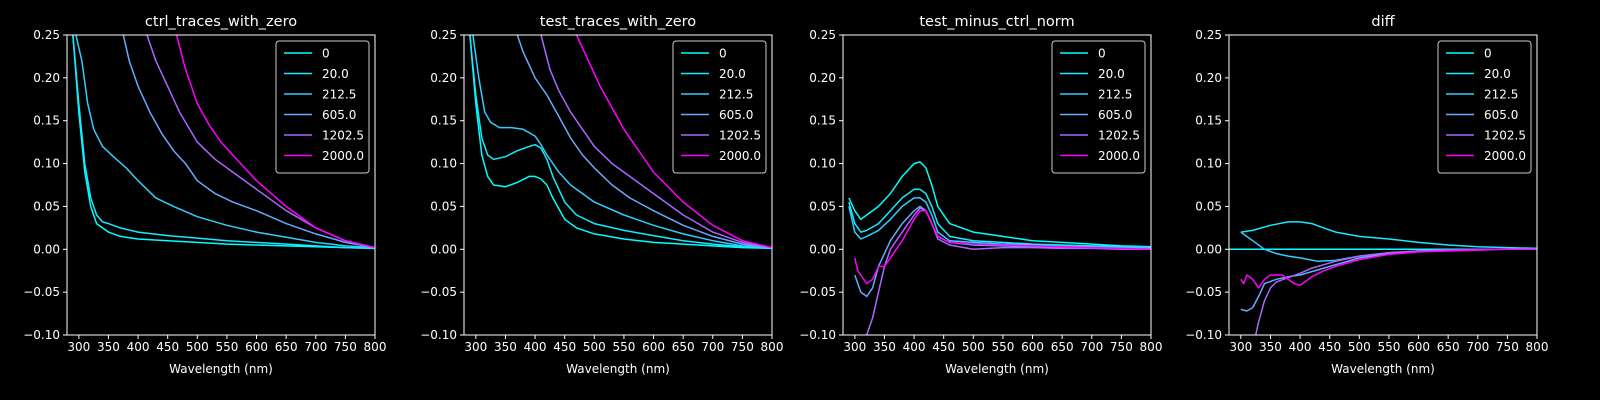 The height and width of the screenshot is (400, 1600). I want to click on chart-title: test_minus_ctrl_norm, so click(996, 22).